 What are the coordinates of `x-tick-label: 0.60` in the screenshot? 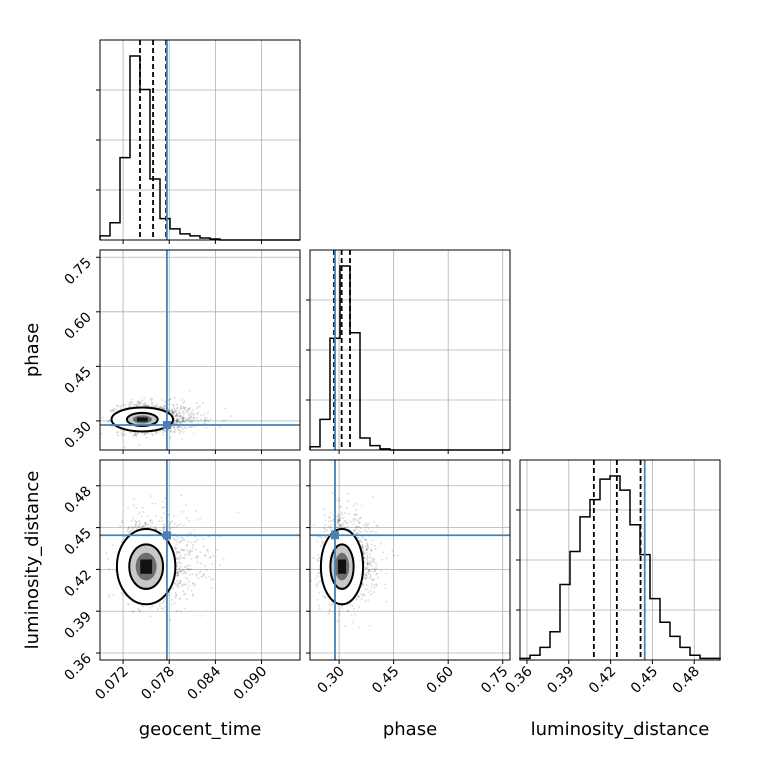 It's located at (440, 680).